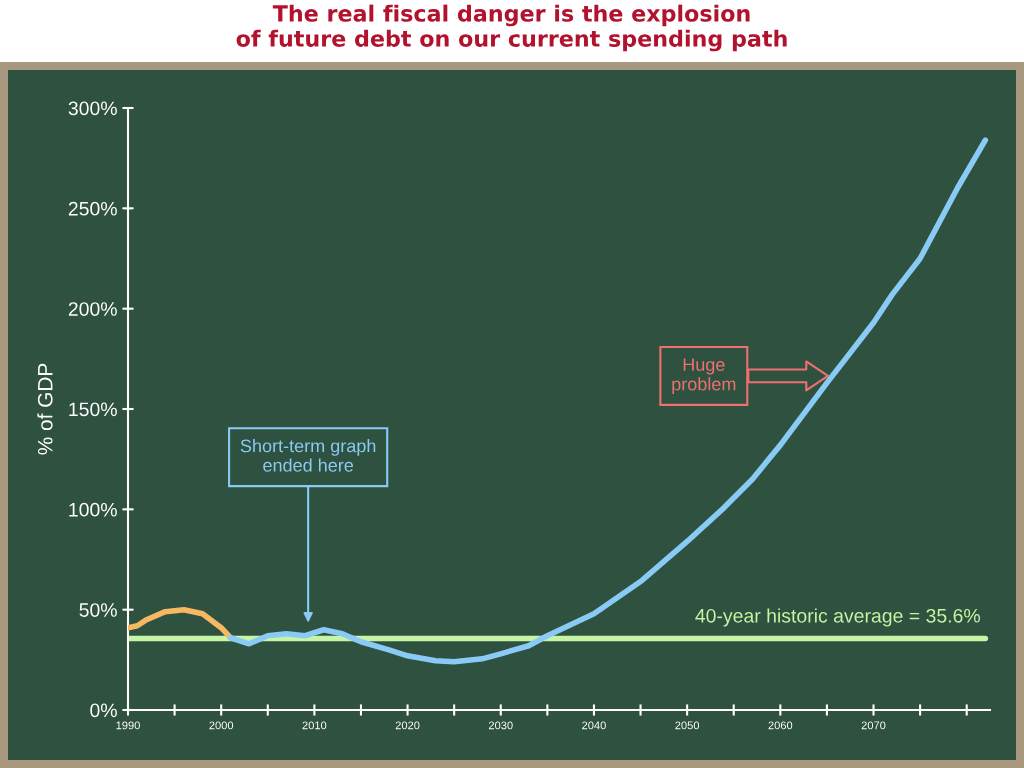 Image resolution: width=1024 pixels, height=768 pixels. Describe the element at coordinates (128, 725) in the screenshot. I see `x-tick-label: 1990` at that location.